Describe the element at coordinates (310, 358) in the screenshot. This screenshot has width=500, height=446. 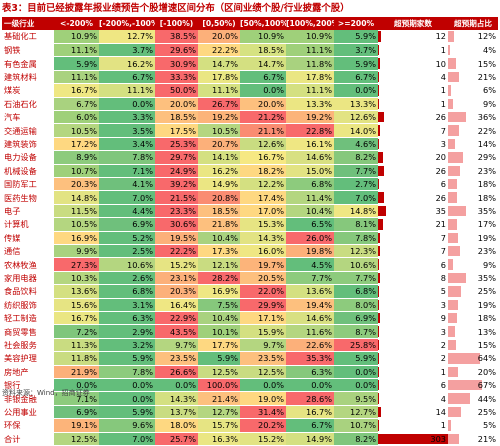
I see `bucket-cell: 35.3%` at that location.